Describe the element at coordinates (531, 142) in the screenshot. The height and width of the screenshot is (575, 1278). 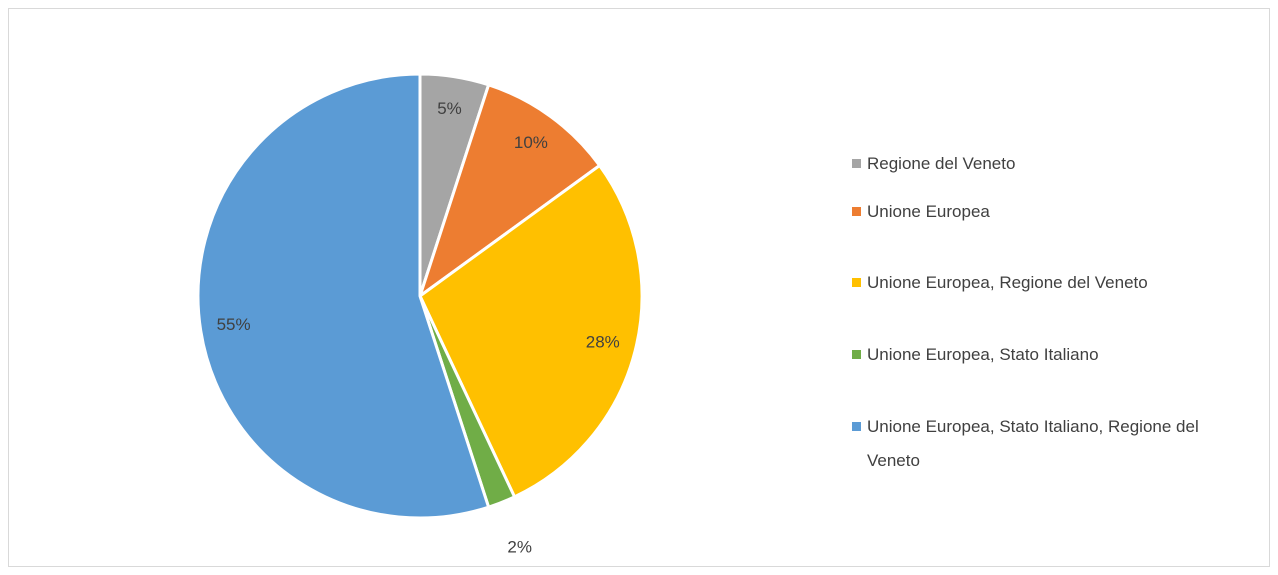
I see `data-label: 10%` at that location.